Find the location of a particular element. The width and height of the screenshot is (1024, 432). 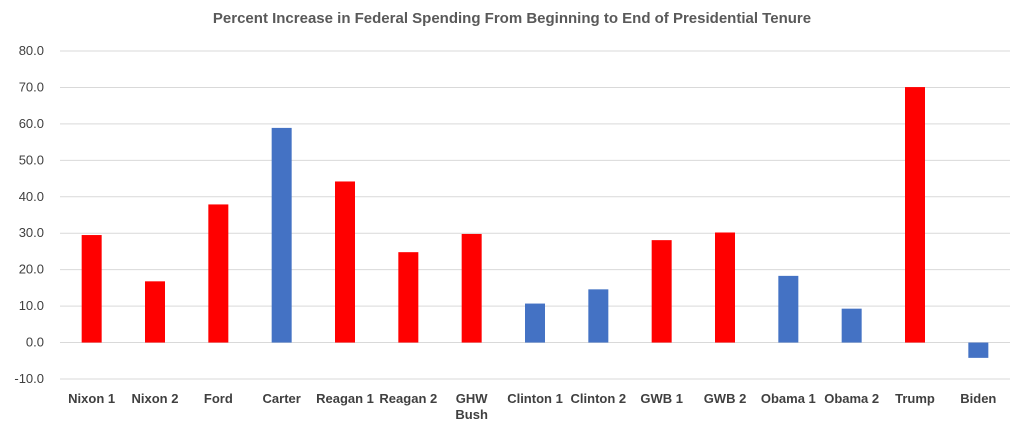

category-label: Biden is located at coordinates (978, 398).